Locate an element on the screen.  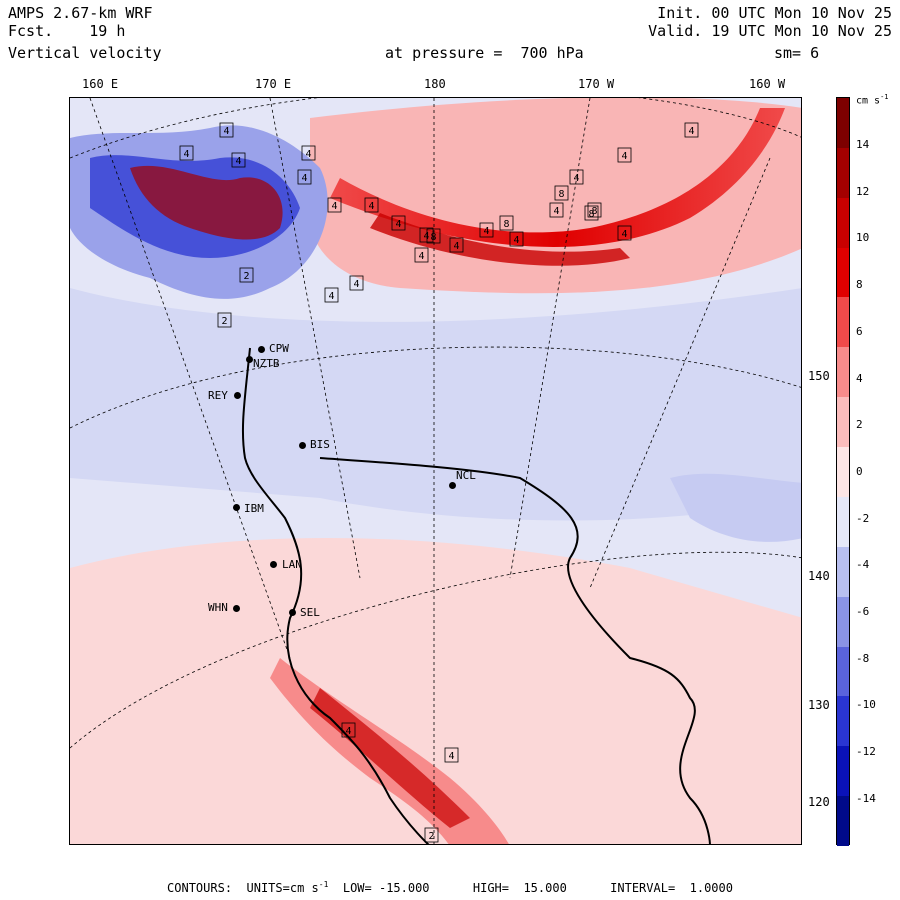
legend-tick-label: 8 is located at coordinates (859, 285).